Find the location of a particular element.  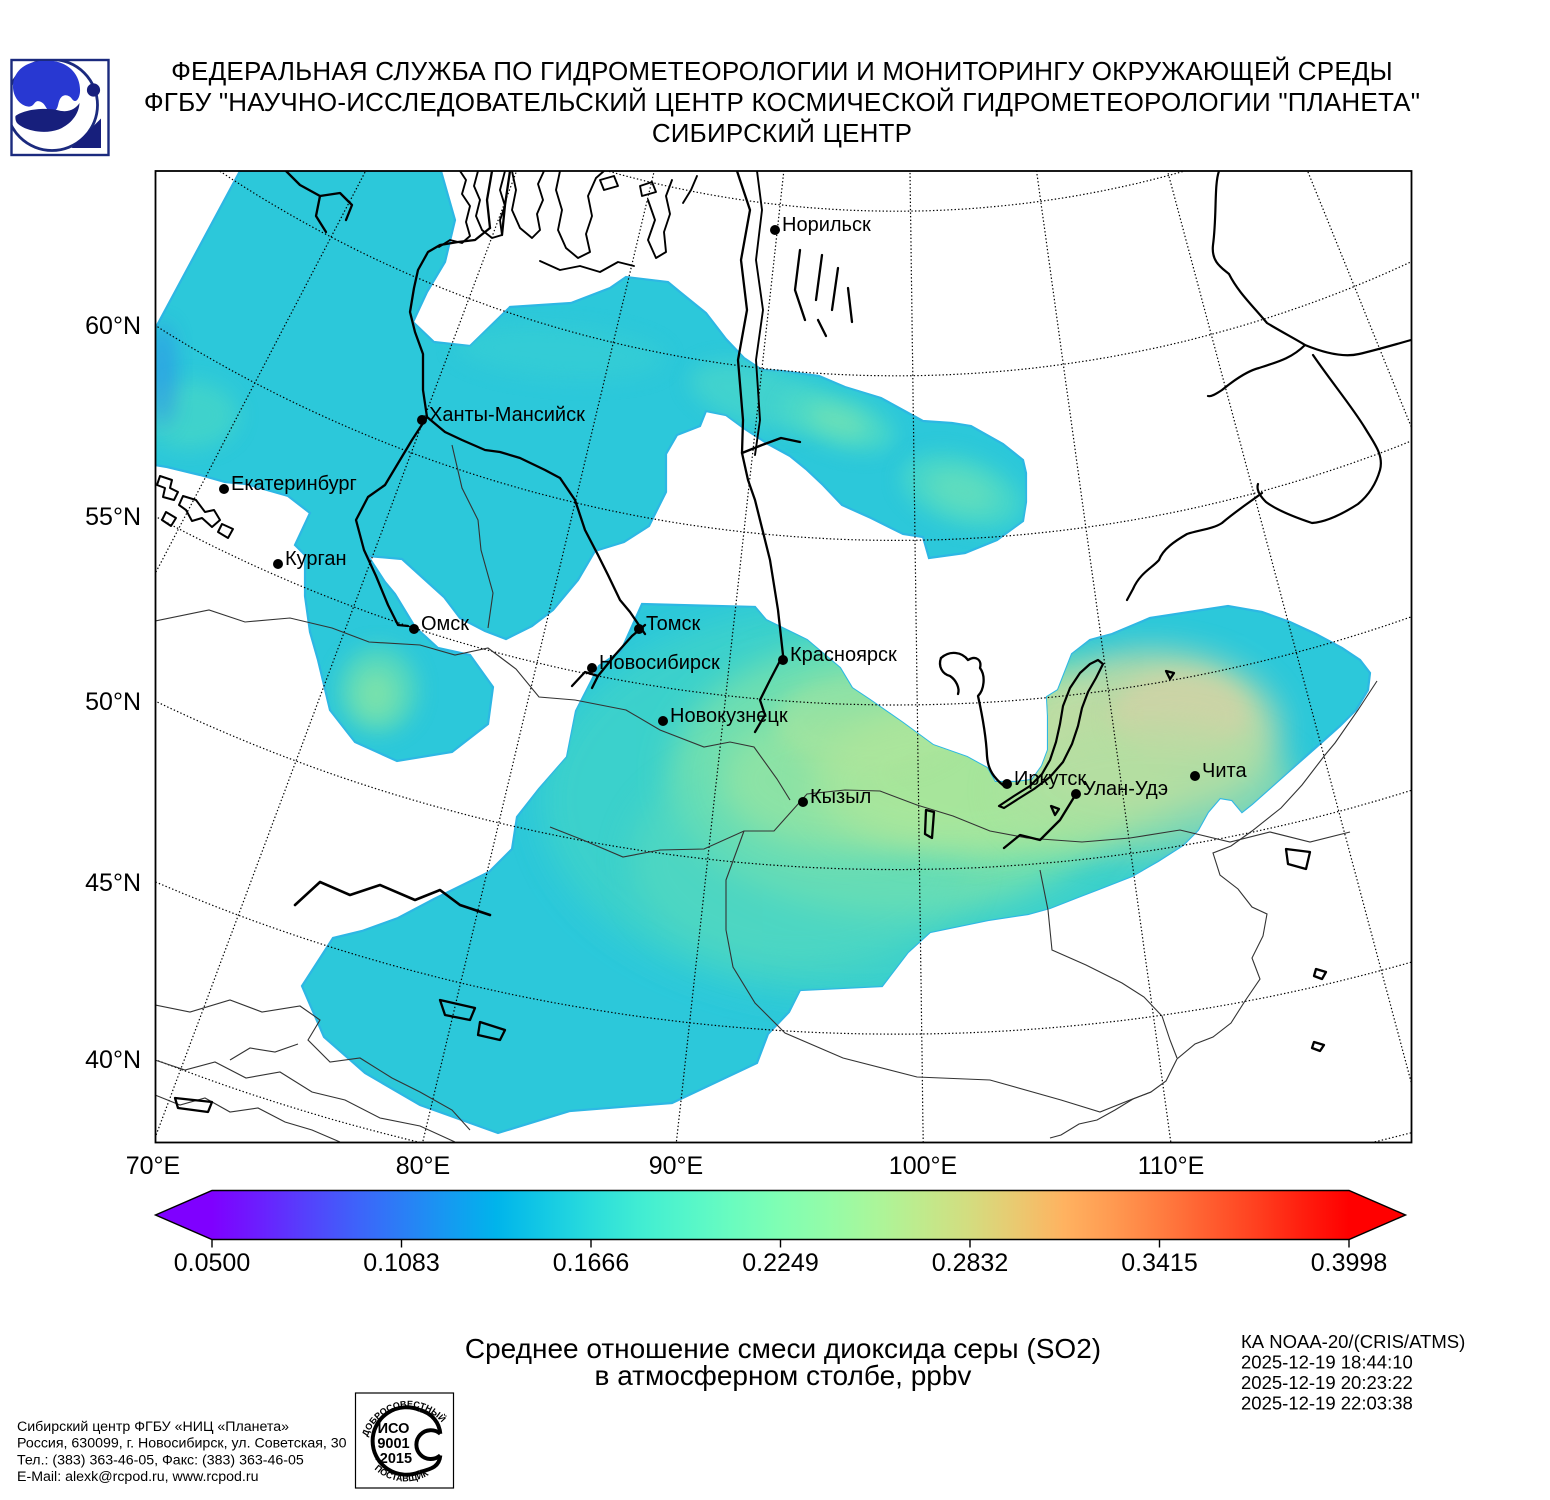

svg-text: Кызыл is located at coordinates (840, 797).